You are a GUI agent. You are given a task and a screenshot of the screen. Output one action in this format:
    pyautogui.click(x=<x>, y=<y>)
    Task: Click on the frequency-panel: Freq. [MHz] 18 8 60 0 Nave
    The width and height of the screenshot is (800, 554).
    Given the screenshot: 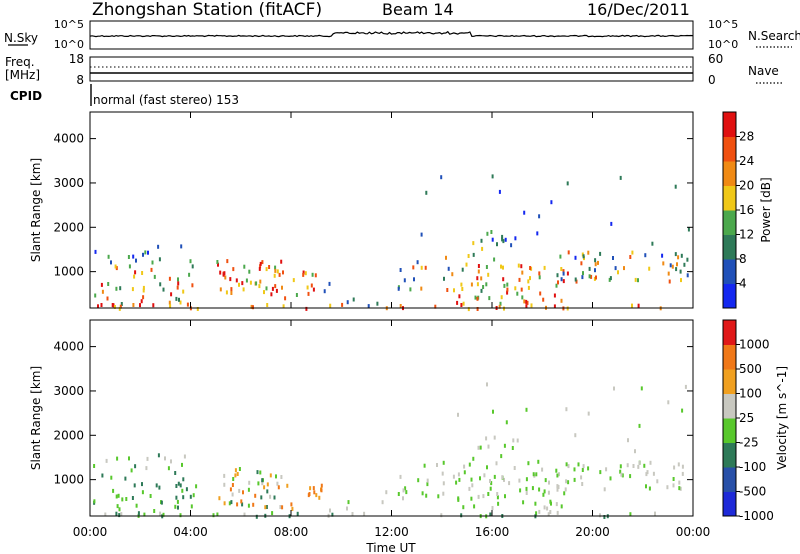 What is the action you would take?
    pyautogui.click(x=393, y=69)
    